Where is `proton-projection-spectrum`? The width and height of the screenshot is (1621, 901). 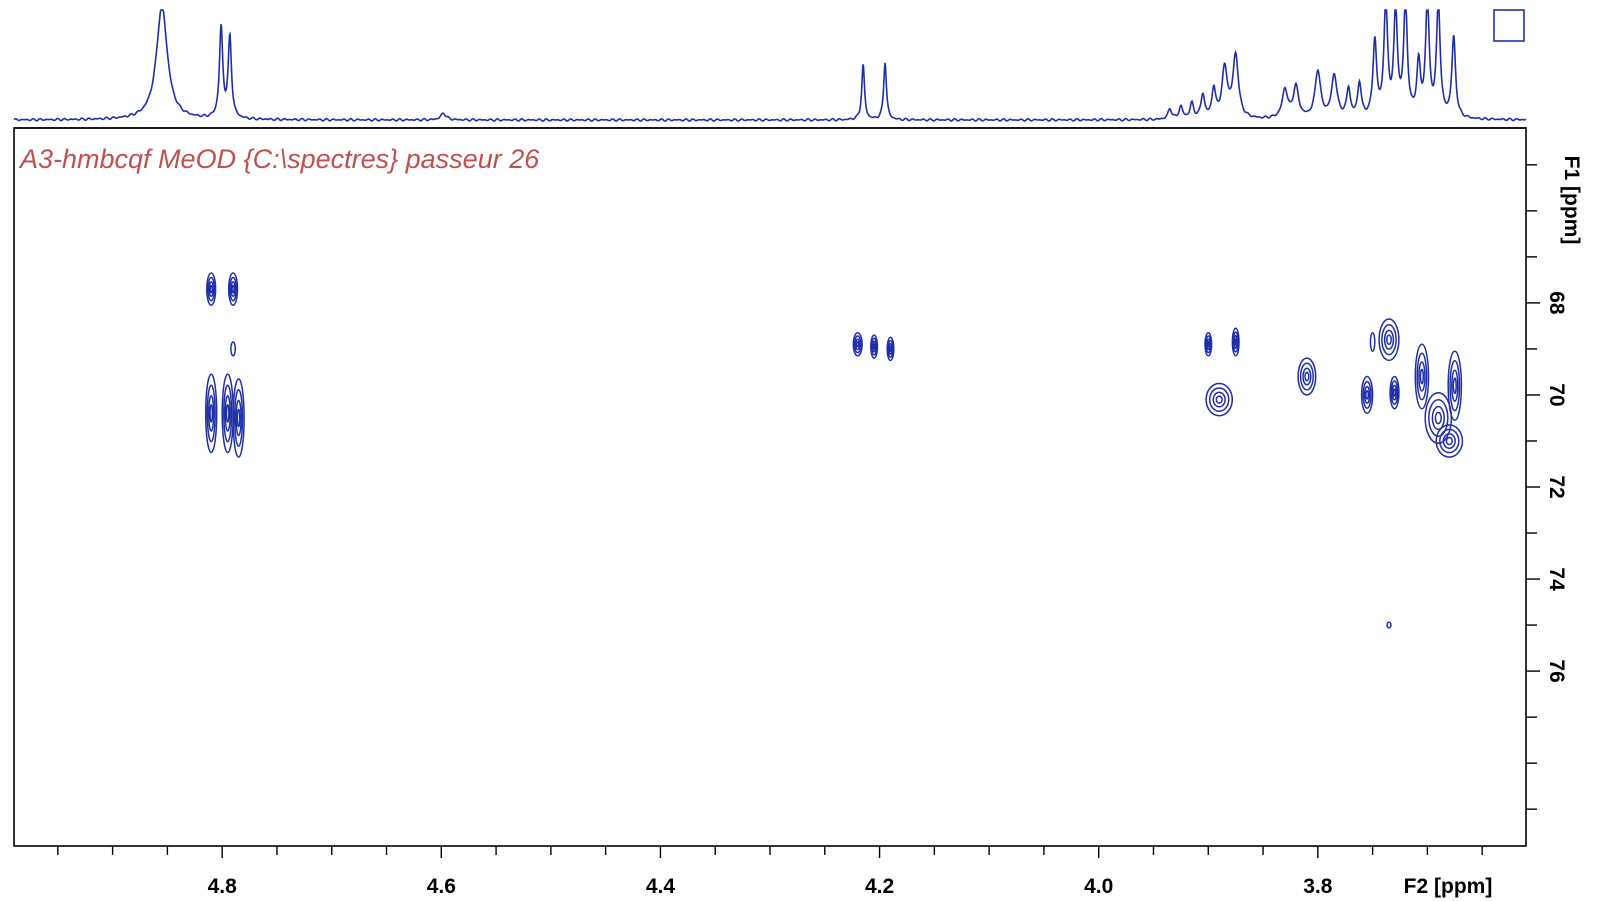 proton-projection-spectrum is located at coordinates (770, 65).